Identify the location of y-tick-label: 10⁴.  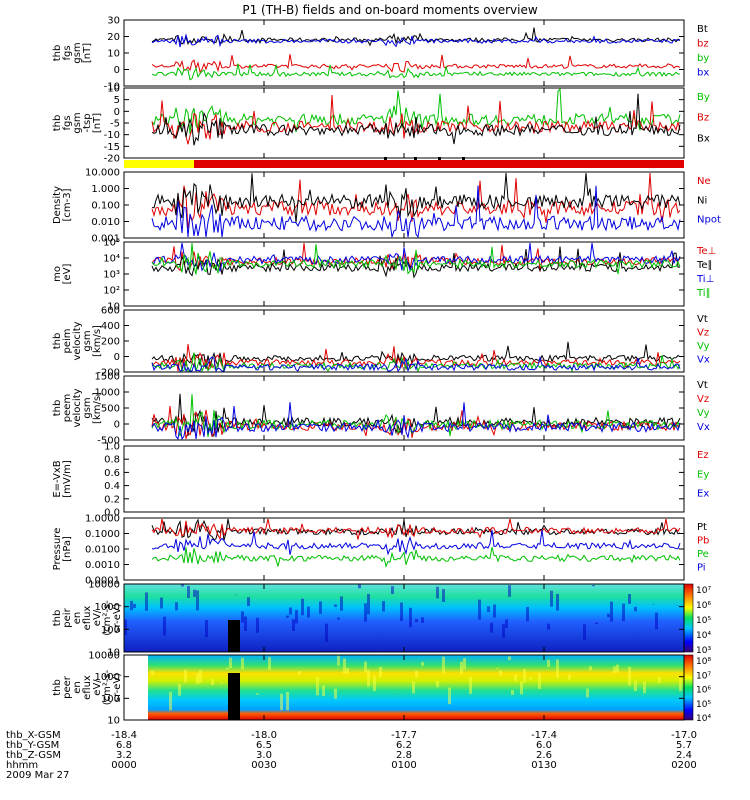
(111, 259).